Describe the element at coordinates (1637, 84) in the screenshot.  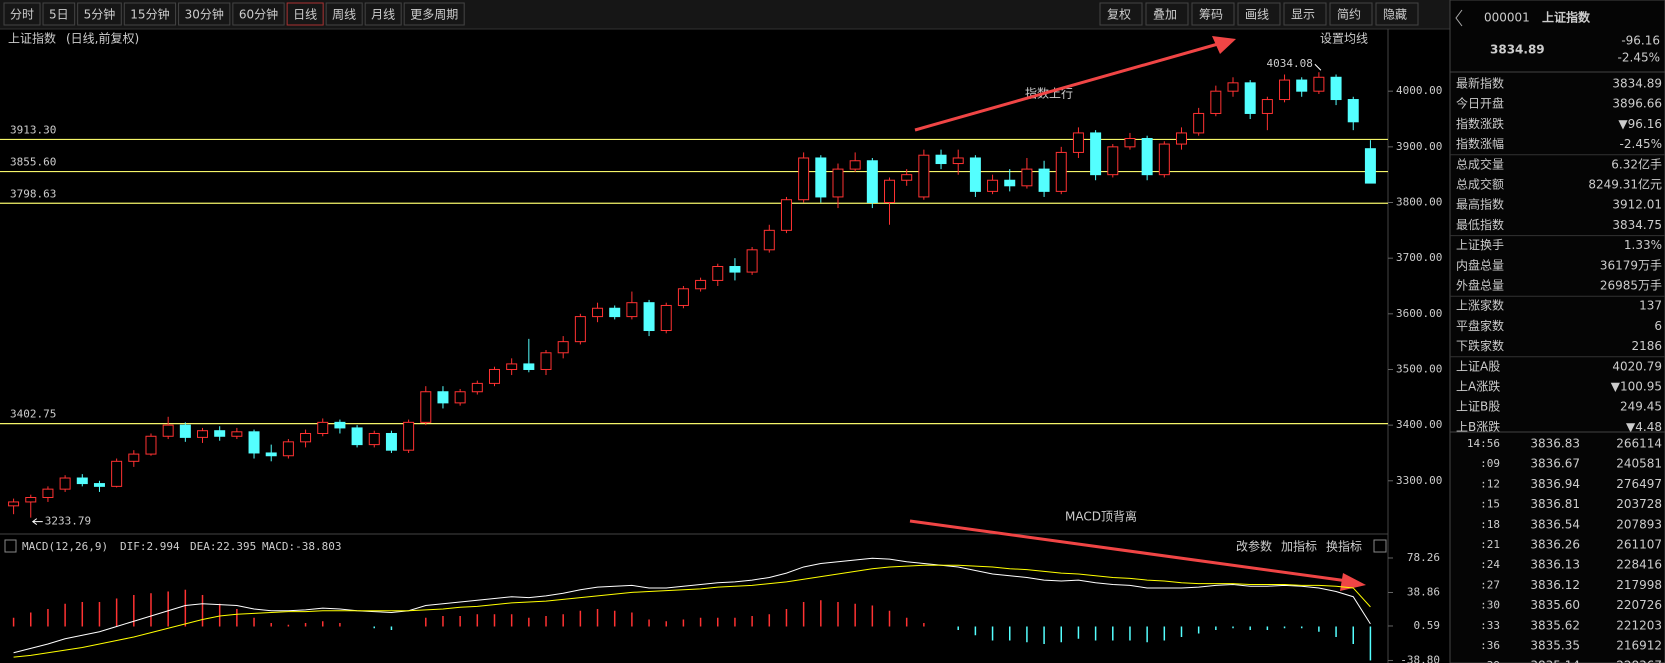
I see `stat-value: 3834.89` at that location.